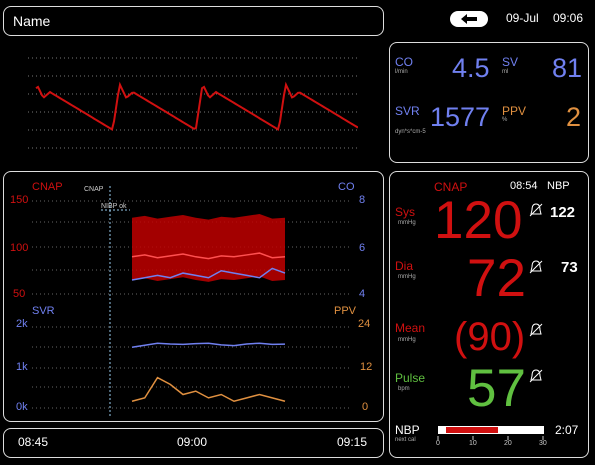  What do you see at coordinates (401, 72) in the screenshot?
I see `co-unit: l/min` at bounding box center [401, 72].